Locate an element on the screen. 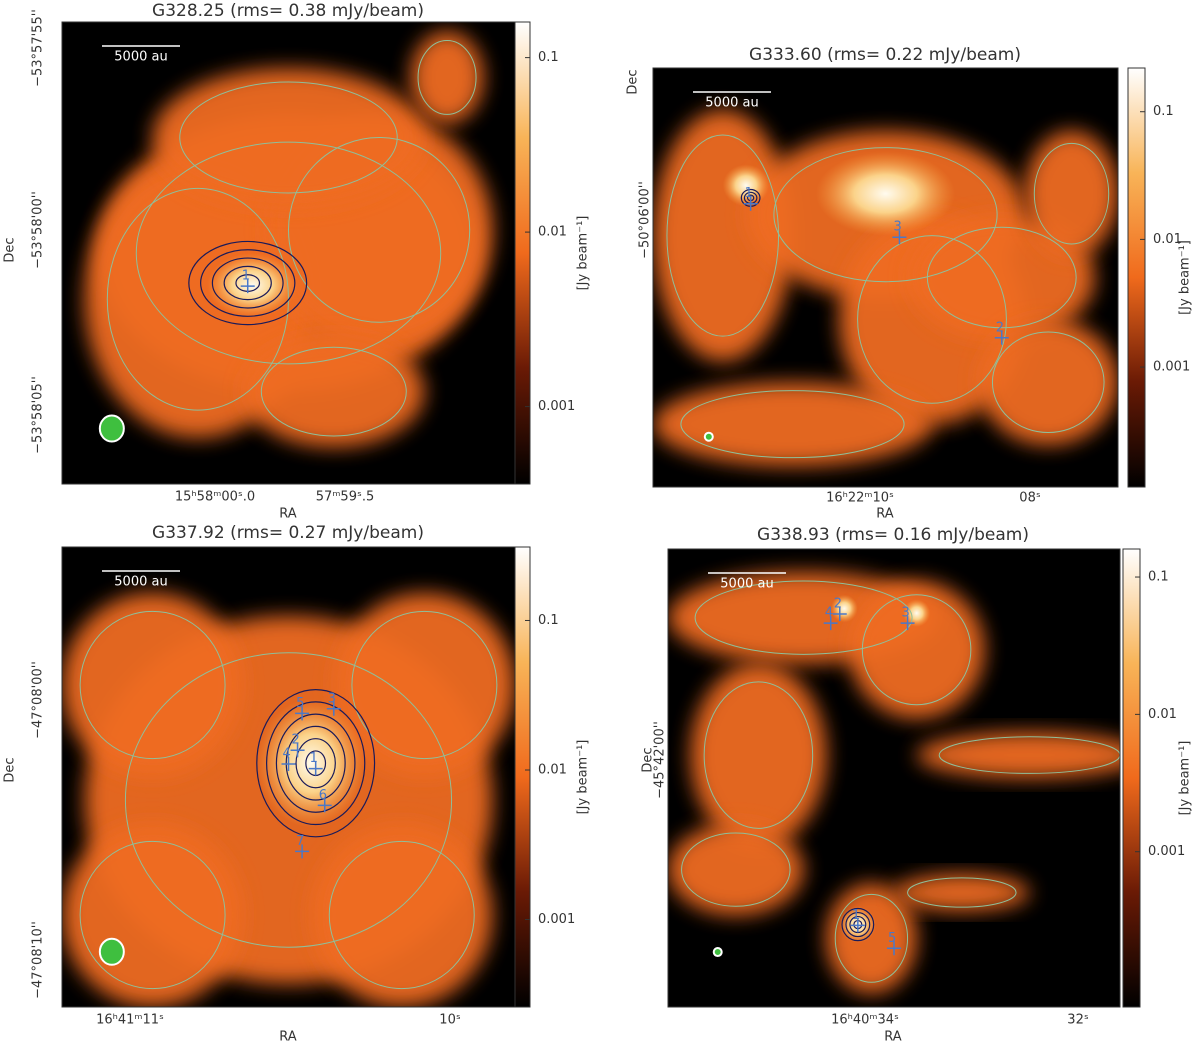 The height and width of the screenshot is (1049, 1200). y-tick-label: −47°08'00'' is located at coordinates (38, 700).